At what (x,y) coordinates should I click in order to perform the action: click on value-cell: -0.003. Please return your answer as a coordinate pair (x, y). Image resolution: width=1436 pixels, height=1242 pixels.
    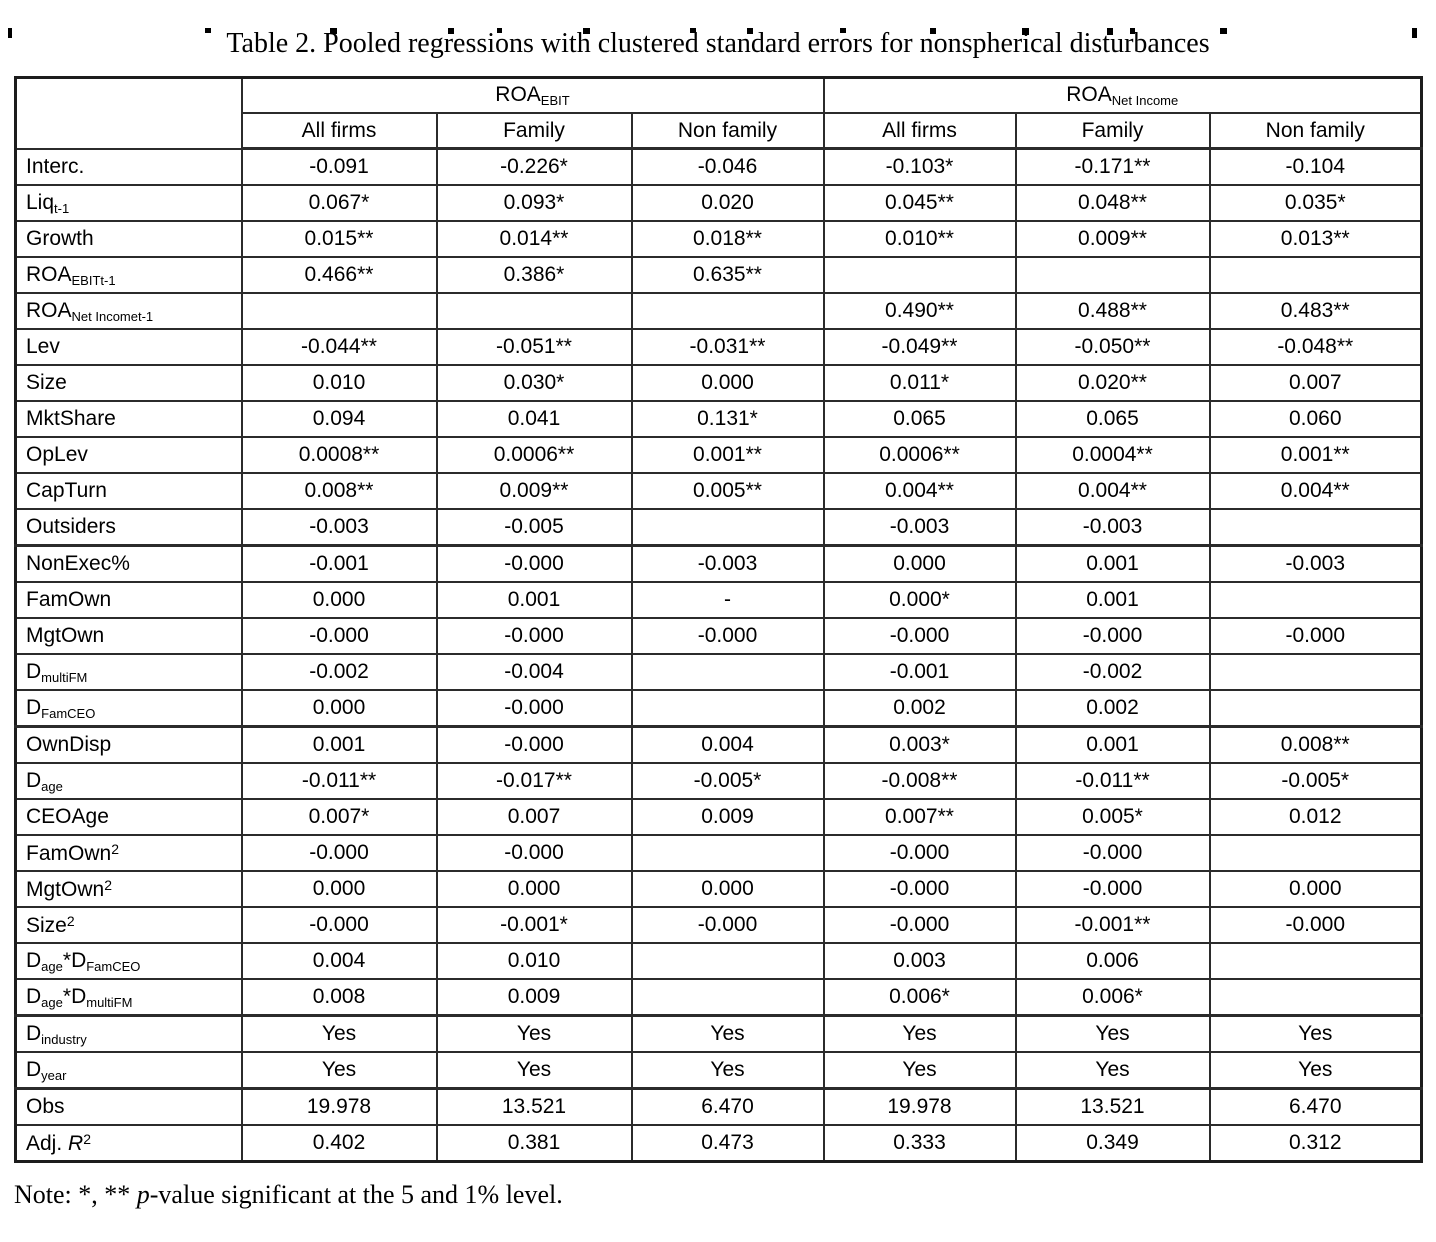
    Looking at the image, I should click on (1315, 563).